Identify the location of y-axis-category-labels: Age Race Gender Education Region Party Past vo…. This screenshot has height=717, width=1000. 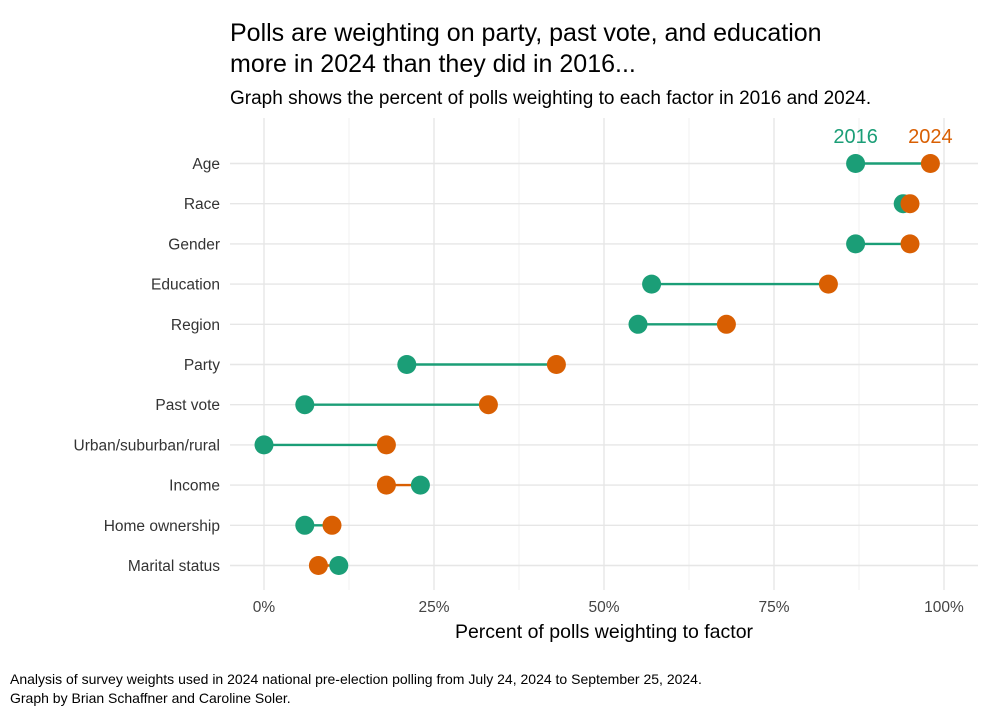
(147, 365).